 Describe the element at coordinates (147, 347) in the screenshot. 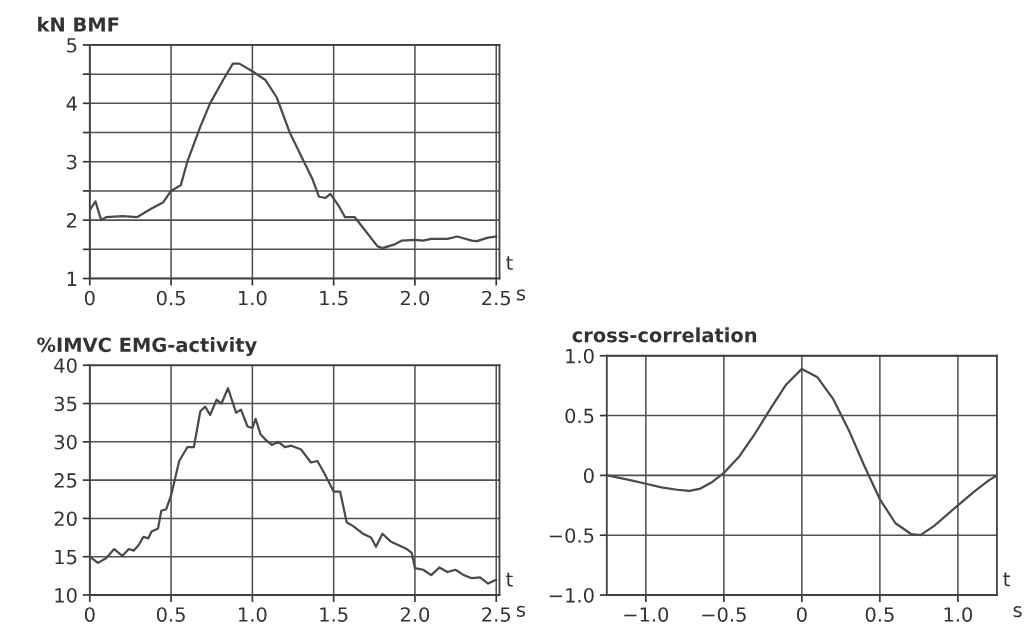

I see `y-axis-title: %IMVC EMG-activity` at that location.